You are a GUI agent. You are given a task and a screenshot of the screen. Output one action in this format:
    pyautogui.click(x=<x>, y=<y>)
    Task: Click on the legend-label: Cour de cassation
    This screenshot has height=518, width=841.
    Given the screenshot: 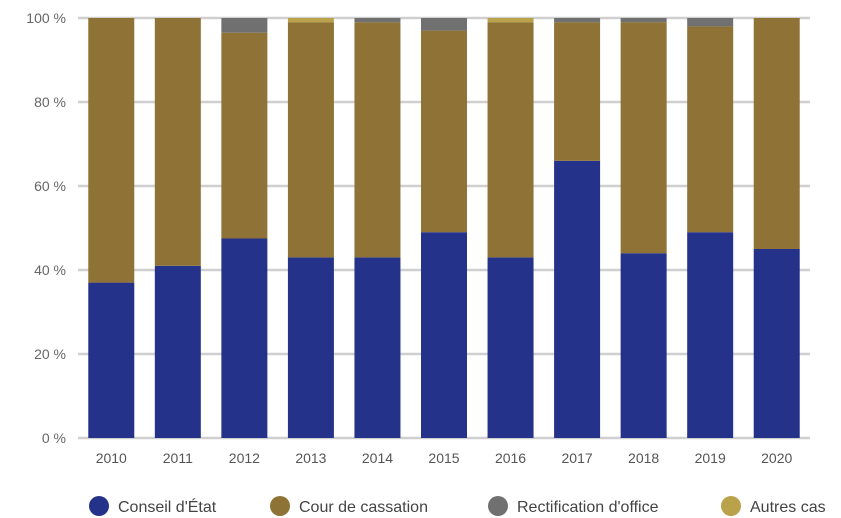 What is the action you would take?
    pyautogui.click(x=363, y=507)
    